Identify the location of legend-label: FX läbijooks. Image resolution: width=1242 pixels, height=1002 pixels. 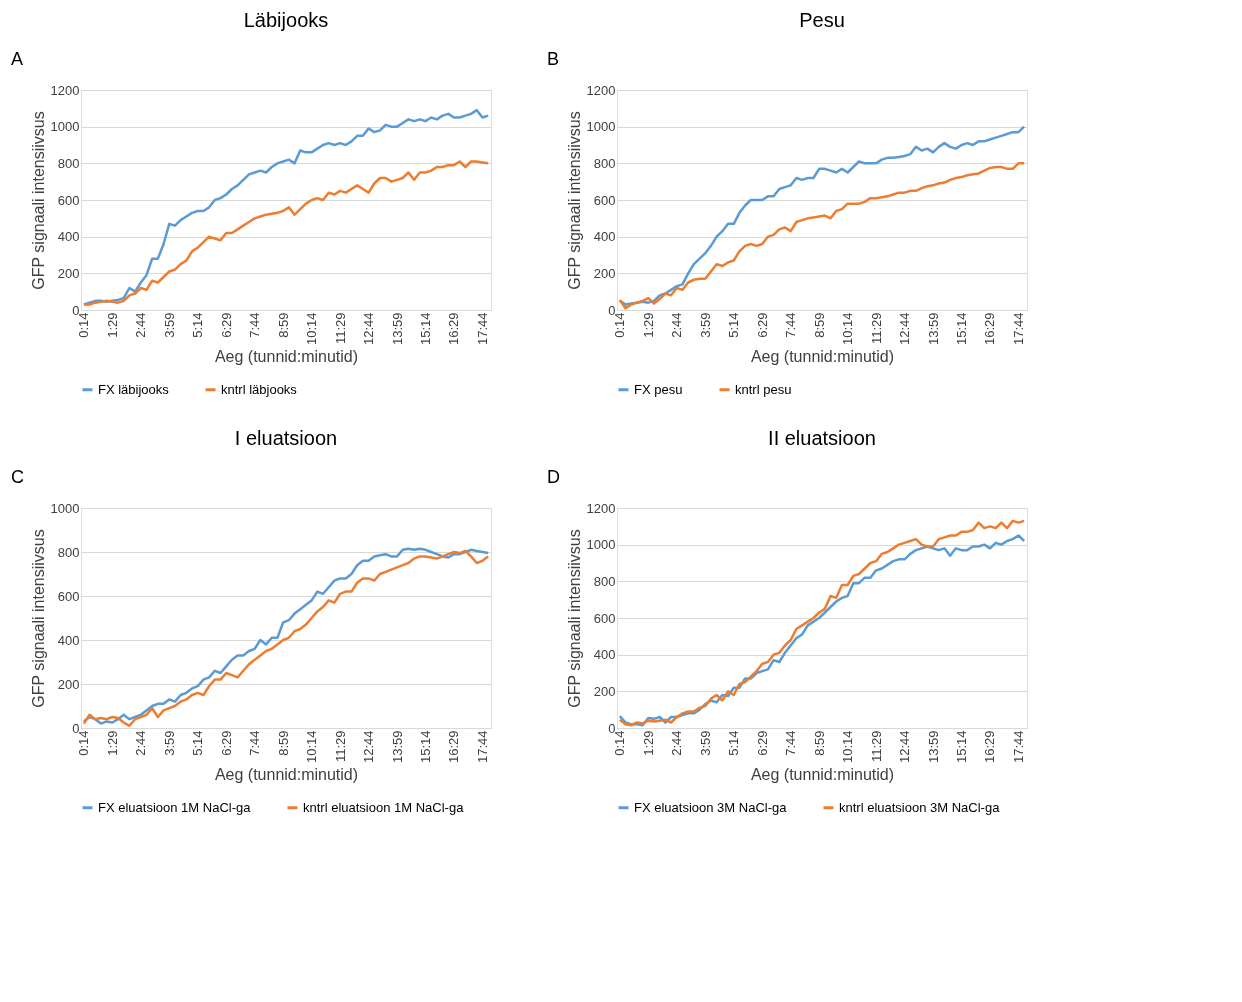
(134, 389).